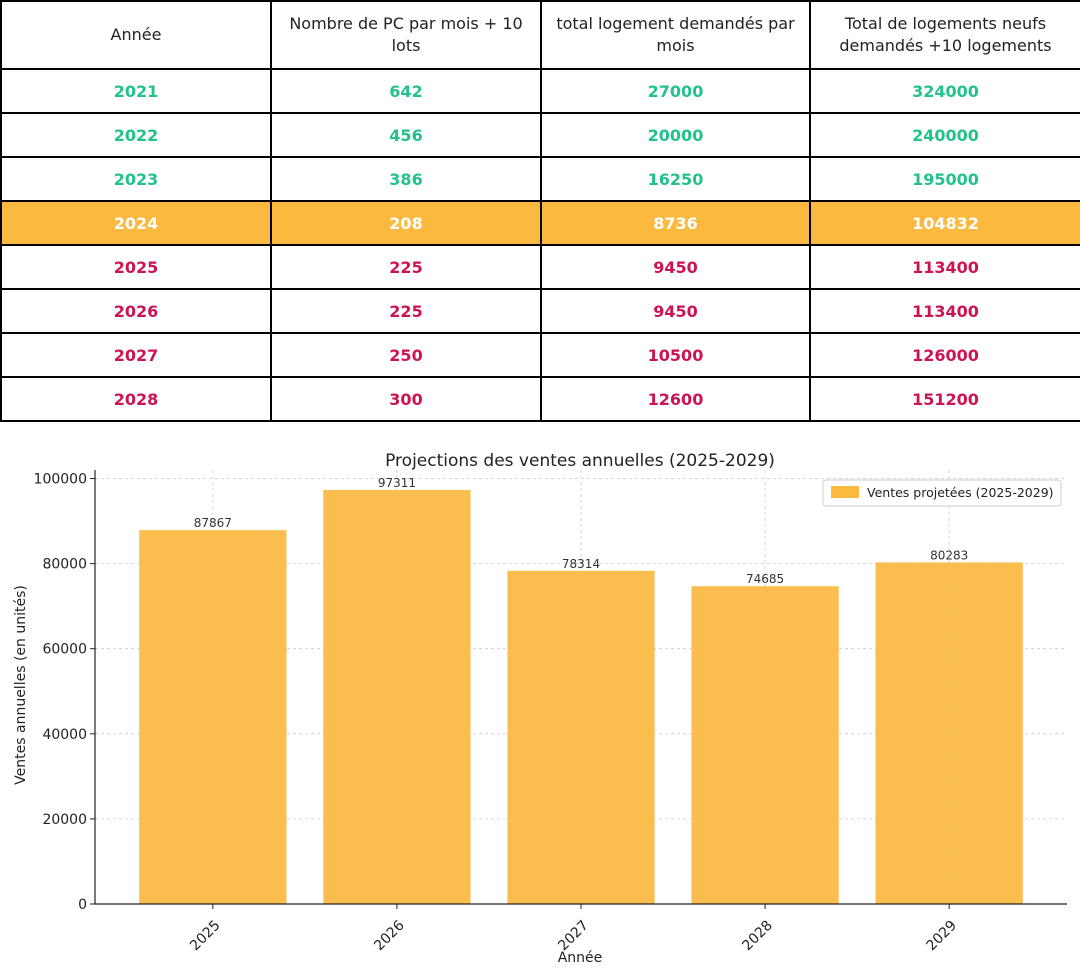 The image size is (1080, 978). Describe the element at coordinates (406, 135) in the screenshot. I see `cell-pc-count: 456` at that location.